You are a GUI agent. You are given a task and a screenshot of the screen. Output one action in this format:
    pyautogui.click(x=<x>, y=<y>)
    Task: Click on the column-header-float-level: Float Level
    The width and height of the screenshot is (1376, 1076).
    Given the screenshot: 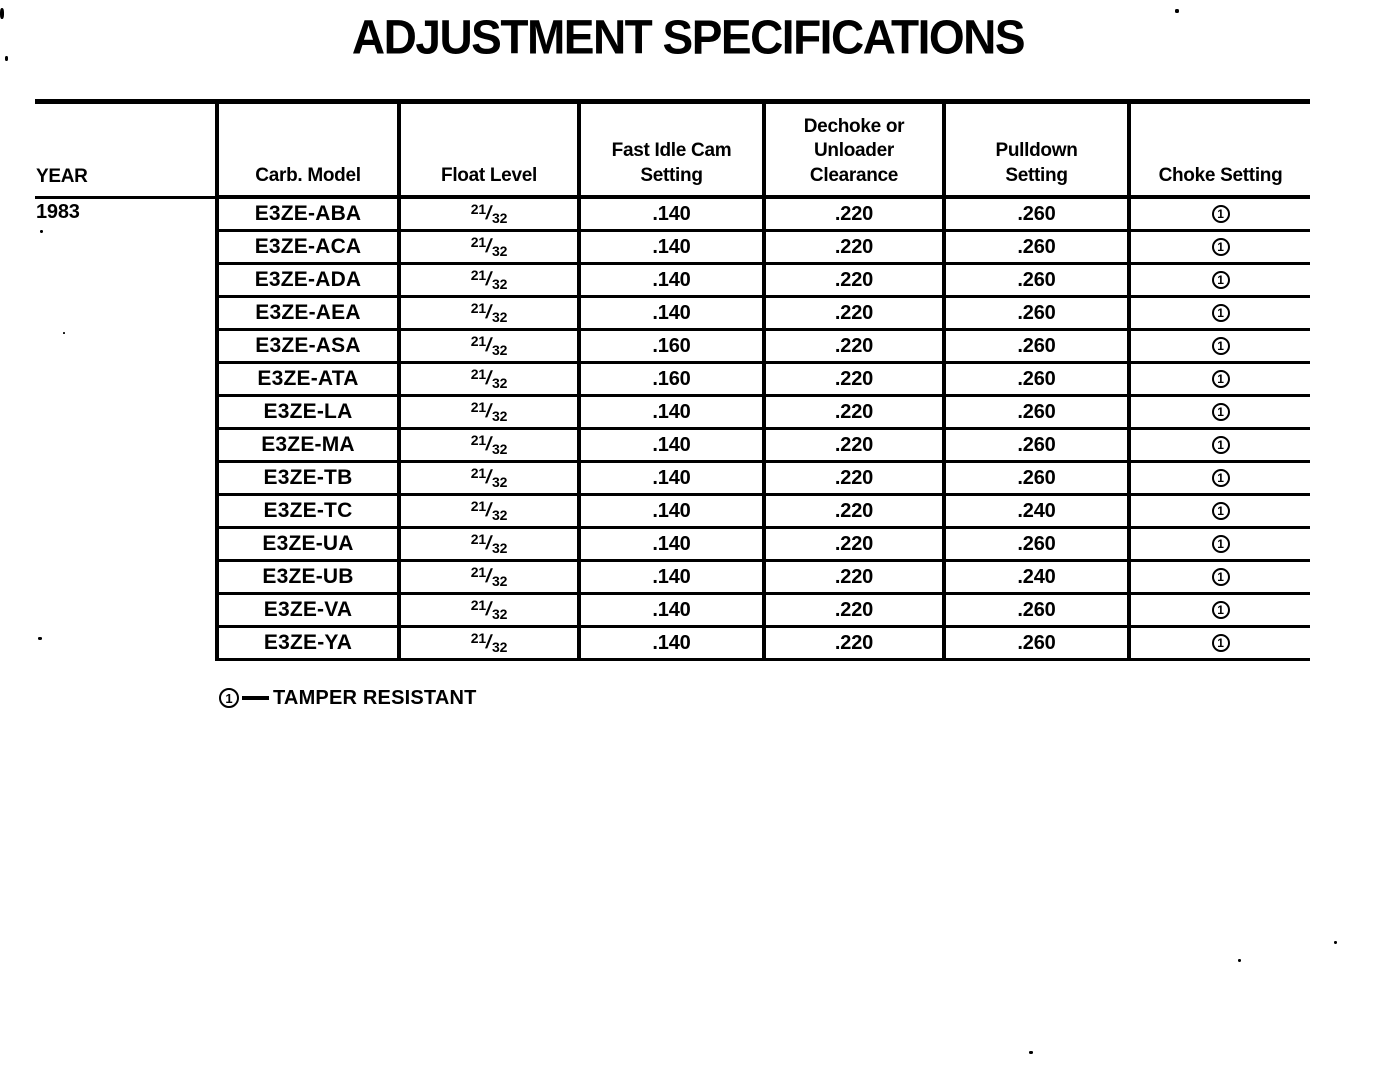 What is the action you would take?
    pyautogui.click(x=487, y=151)
    